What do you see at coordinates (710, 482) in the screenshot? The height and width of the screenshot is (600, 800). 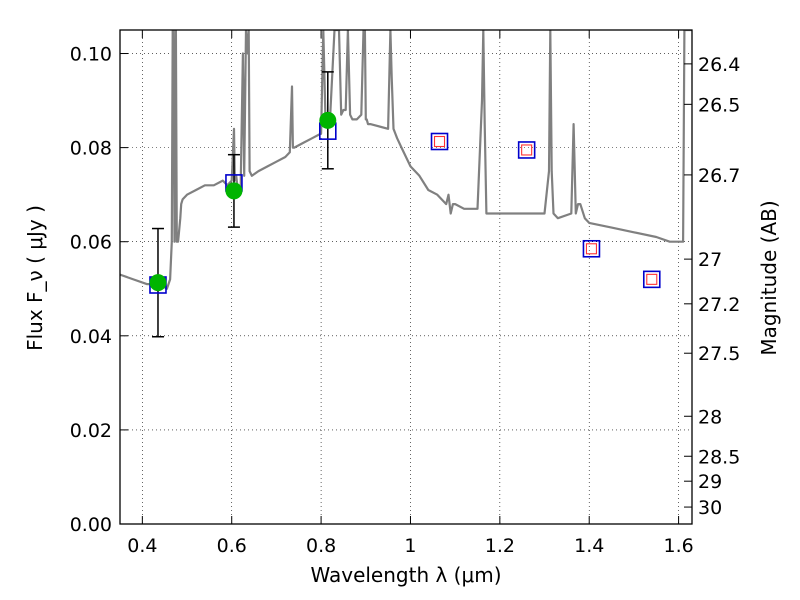 I see `magnitude-tick-label: 29` at bounding box center [710, 482].